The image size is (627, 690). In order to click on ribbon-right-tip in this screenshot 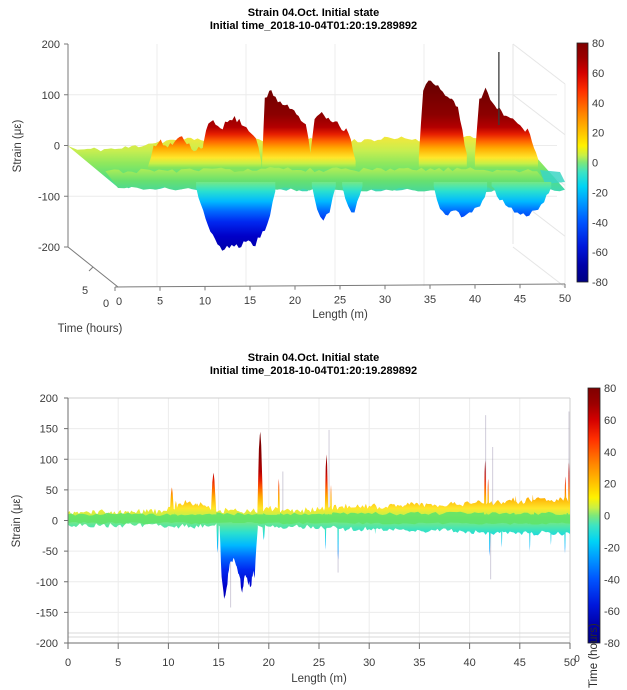, I will do `click(552, 177)`.